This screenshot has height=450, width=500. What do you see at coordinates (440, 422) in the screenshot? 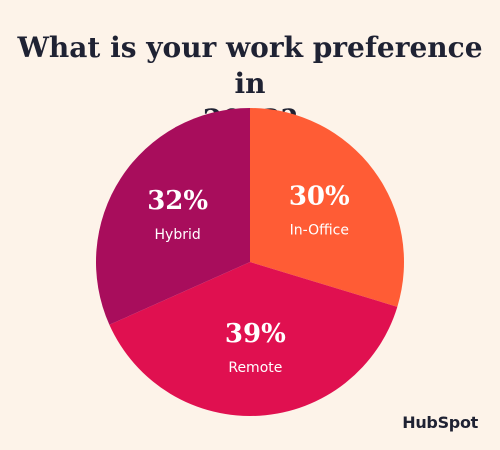
I see `hubspot-logo: HubSpot` at bounding box center [440, 422].